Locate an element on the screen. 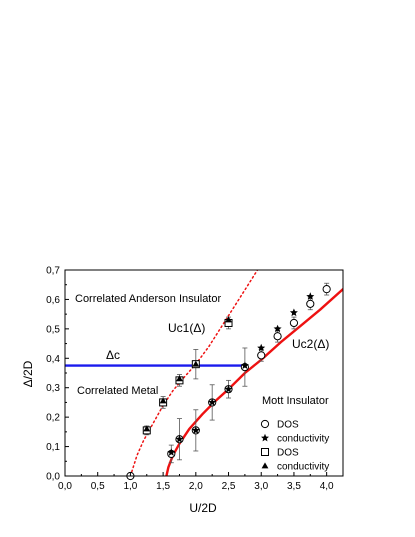  y-tick-label: 0,1 is located at coordinates (53, 447).